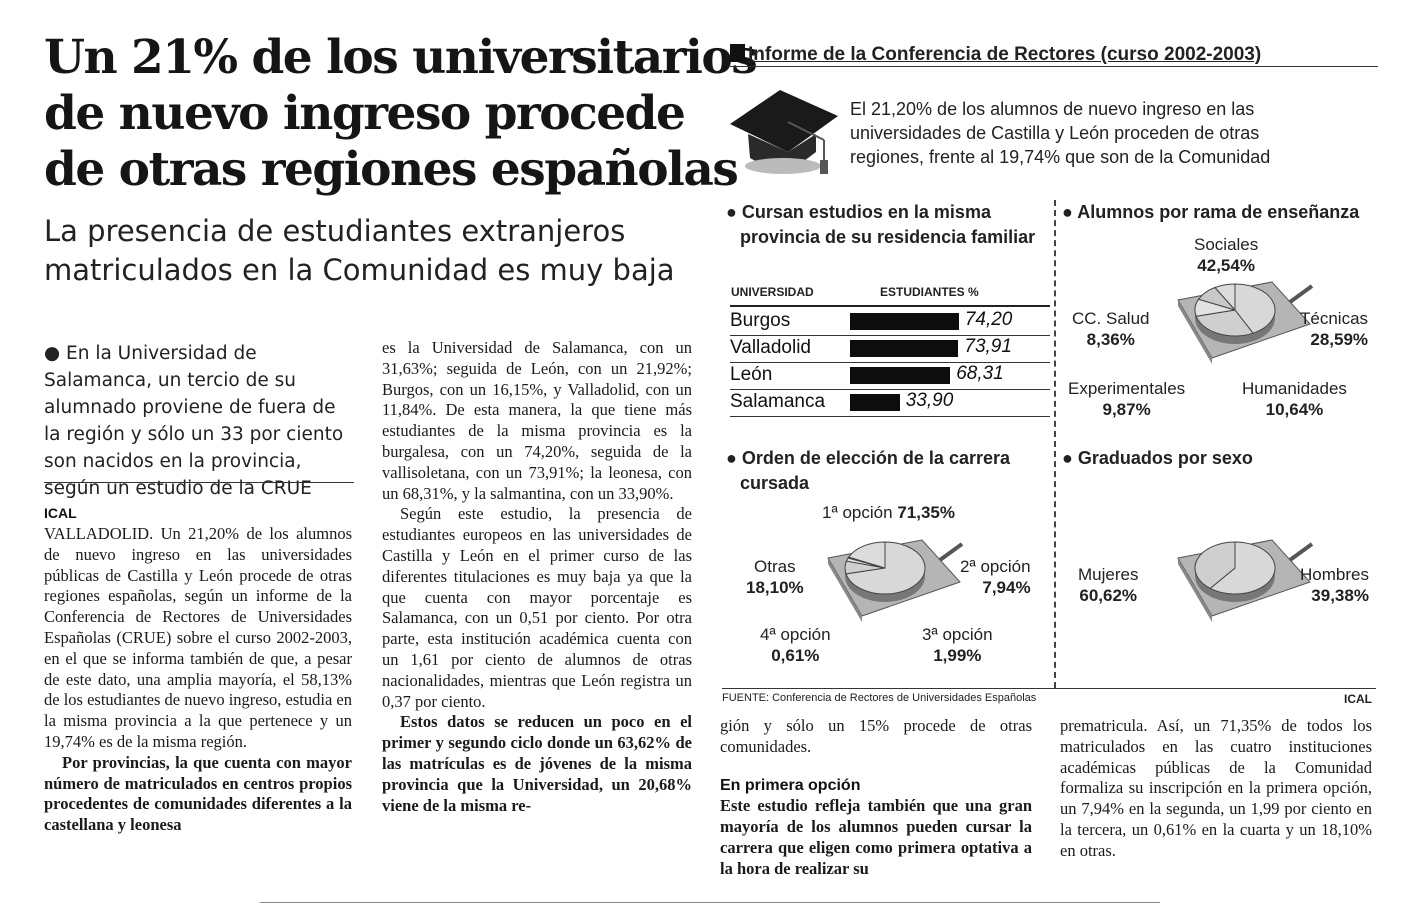  Describe the element at coordinates (335, 231) in the screenshot. I see `subheadline-line-1: La presencia de estudiantes extranjeros` at that location.